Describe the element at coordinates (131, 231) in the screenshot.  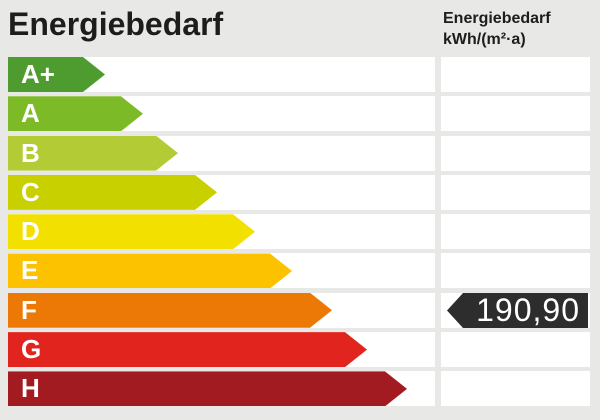
I see `rating-bar: D` at that location.